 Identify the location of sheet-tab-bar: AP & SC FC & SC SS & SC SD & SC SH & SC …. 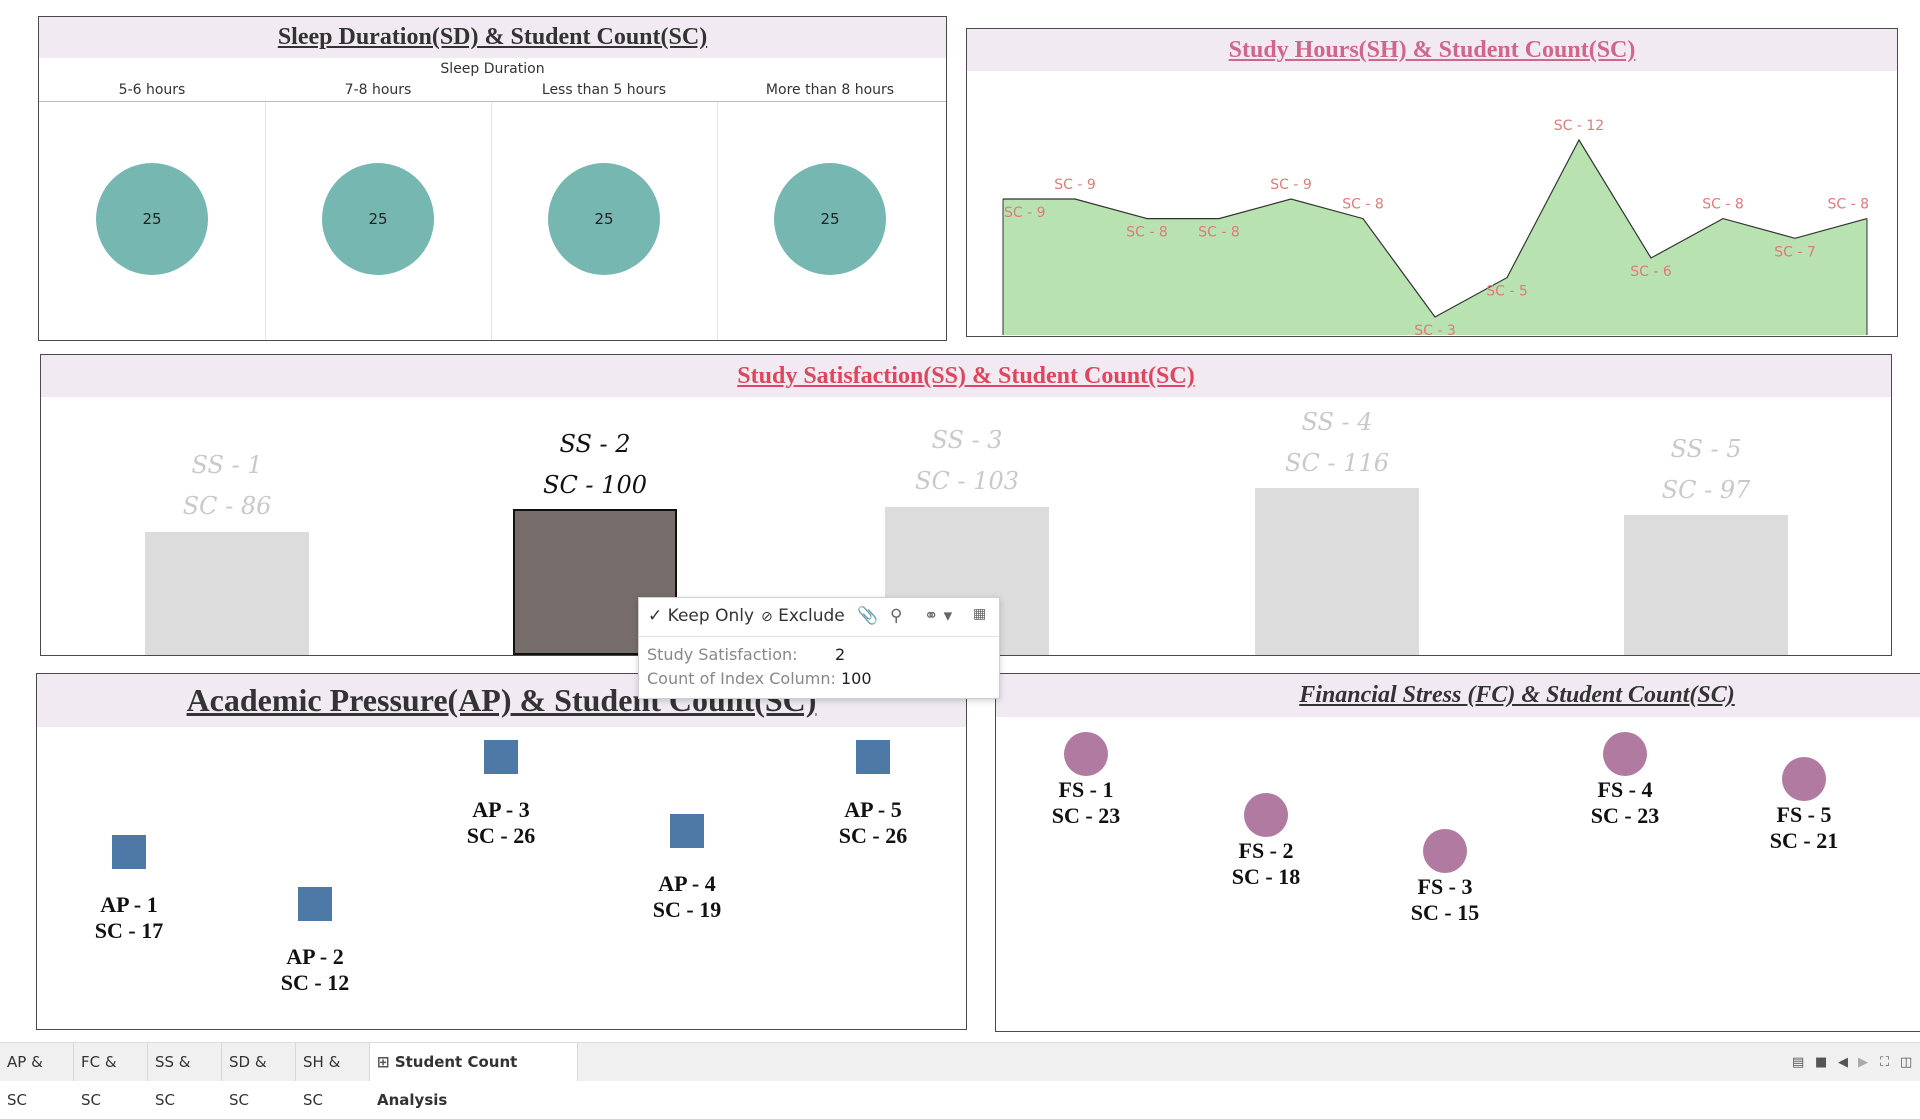
(960, 1075).